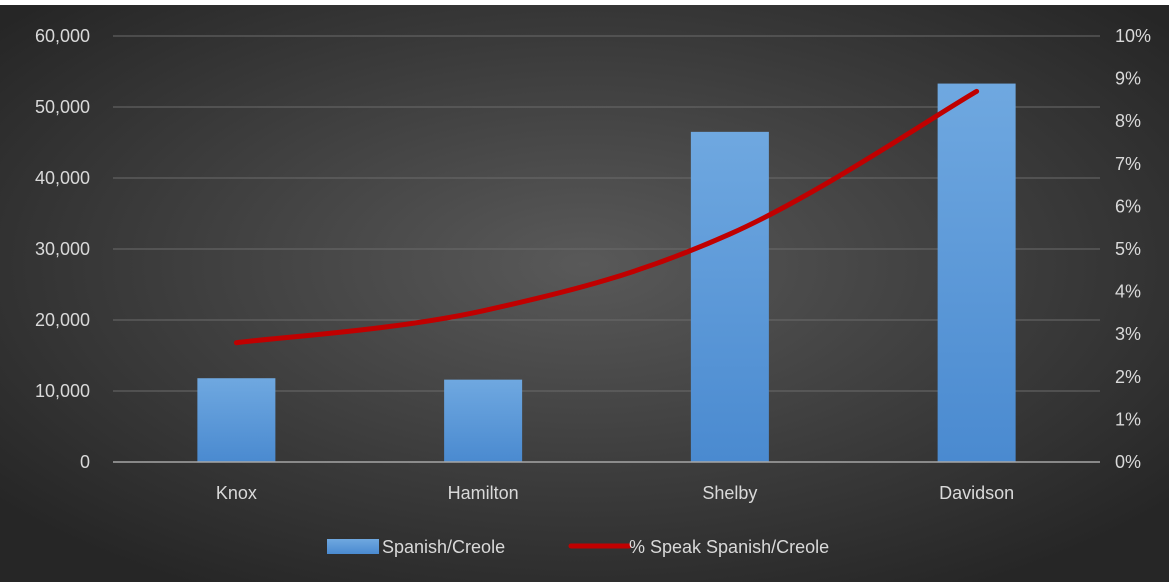 This screenshot has width=1169, height=582. Describe the element at coordinates (1128, 249) in the screenshot. I see `right-tick-label: 5%` at that location.